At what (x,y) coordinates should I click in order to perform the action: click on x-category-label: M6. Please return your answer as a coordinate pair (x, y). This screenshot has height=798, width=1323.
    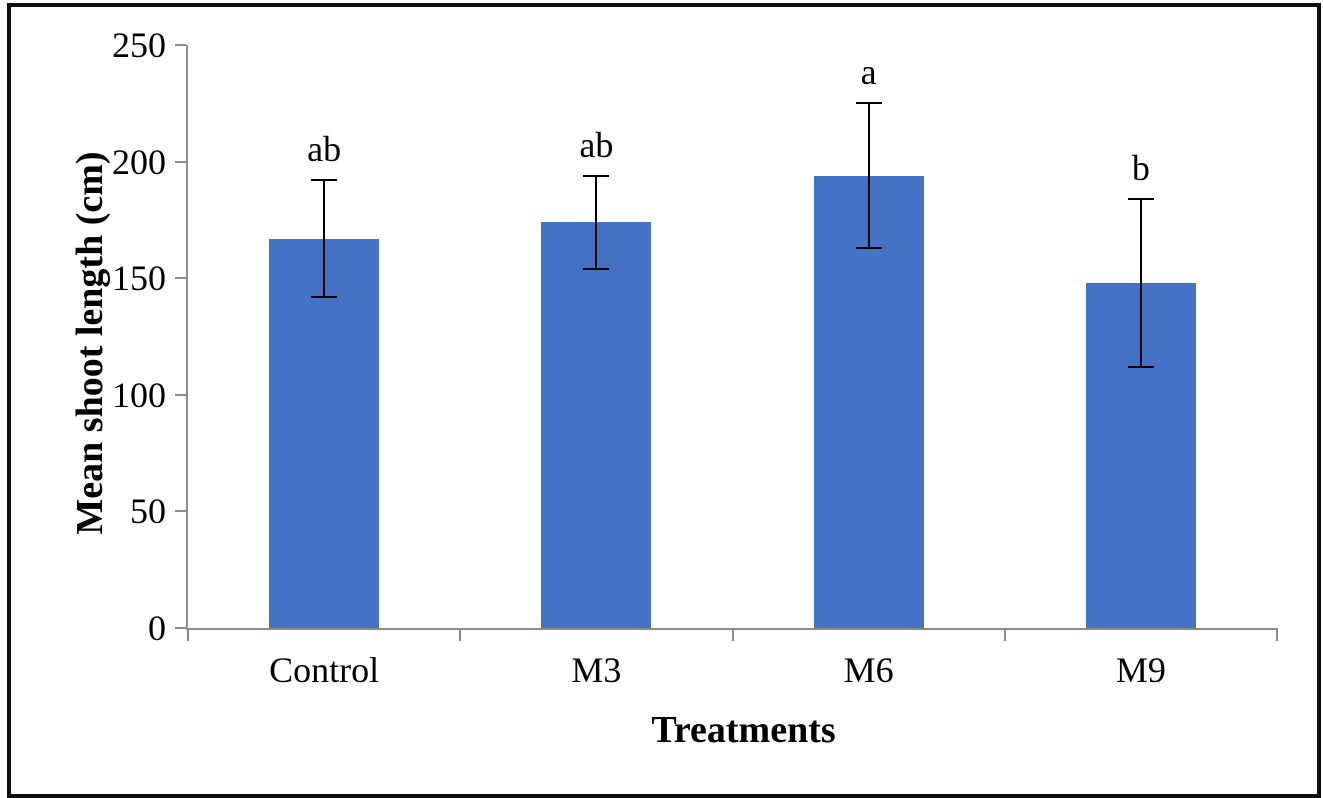
    Looking at the image, I should click on (868, 670).